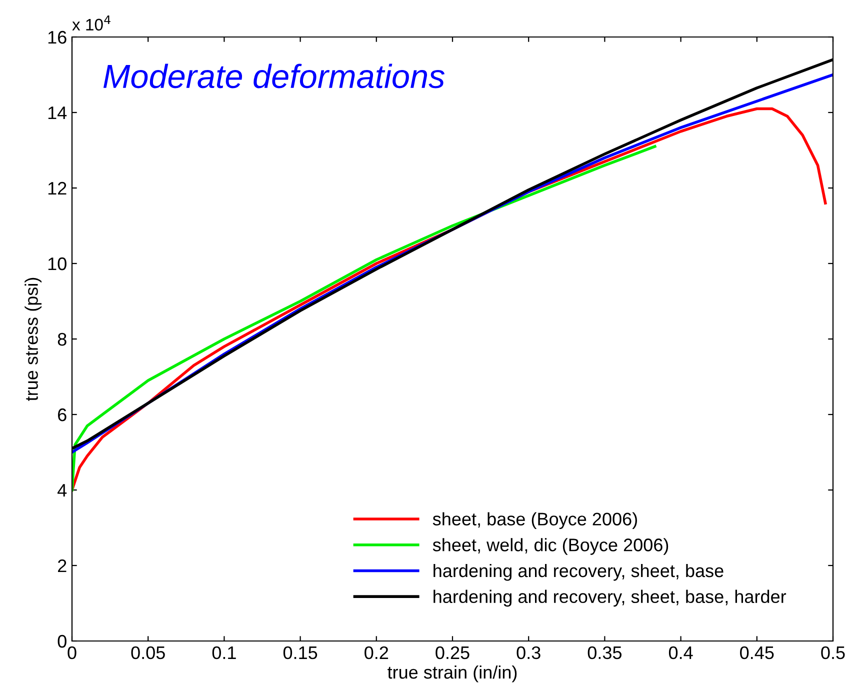 Image resolution: width=851 pixels, height=697 pixels. I want to click on y-tick-label: 8, so click(62, 339).